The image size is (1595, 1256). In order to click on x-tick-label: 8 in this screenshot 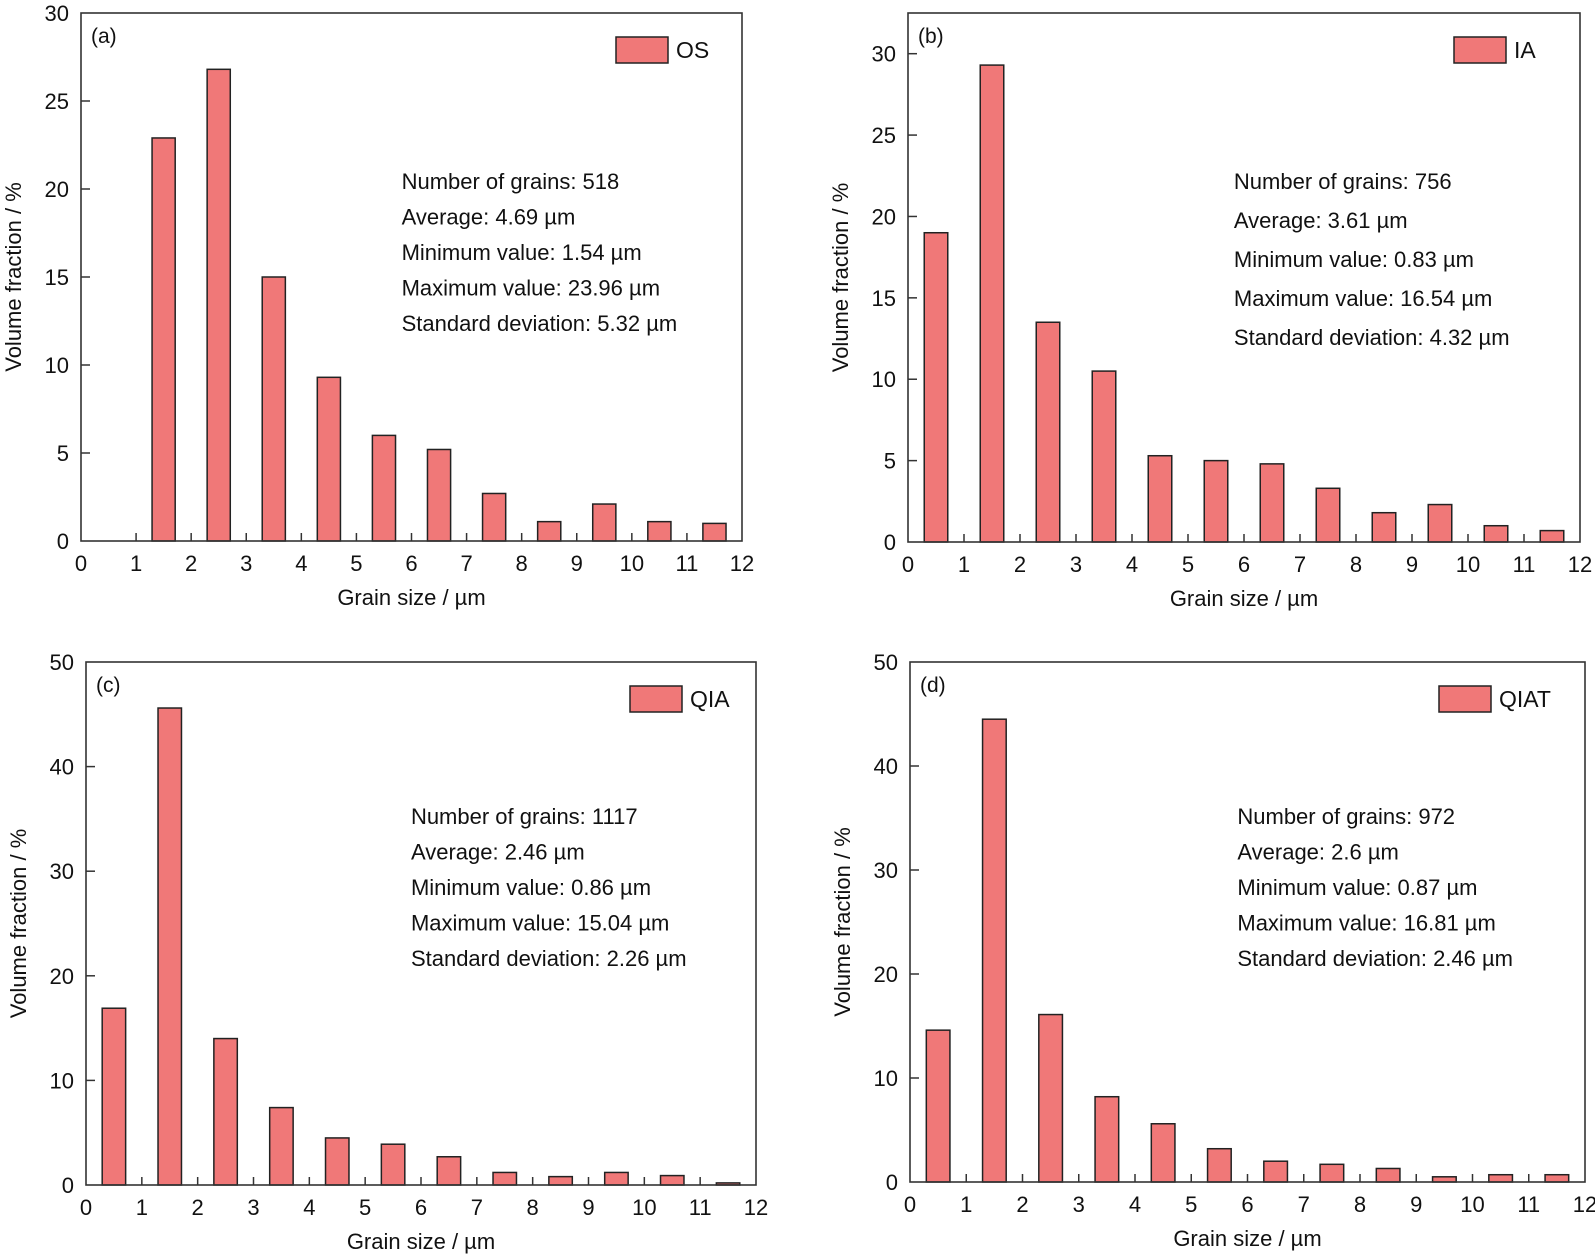, I will do `click(533, 1207)`.